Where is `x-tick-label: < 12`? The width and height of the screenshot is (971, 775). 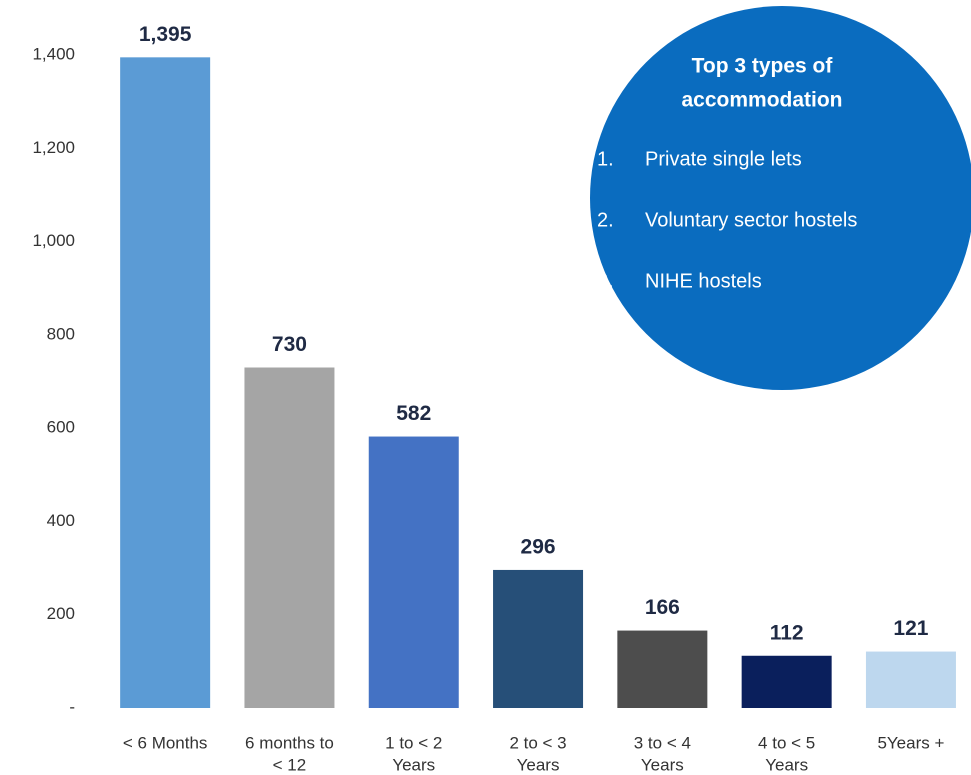 x-tick-label: < 12 is located at coordinates (290, 764).